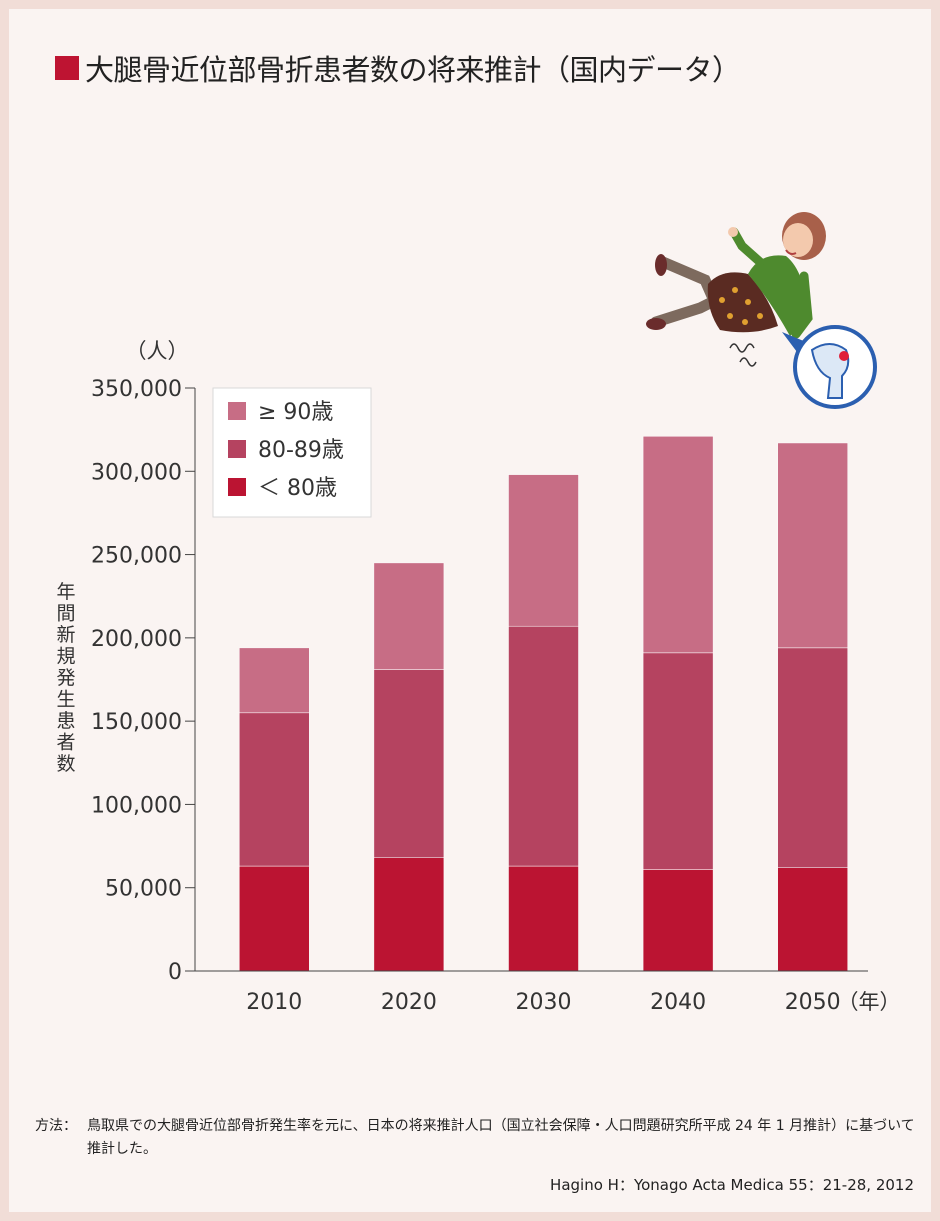  I want to click on x-tick-label: 2040, so click(678, 1002).